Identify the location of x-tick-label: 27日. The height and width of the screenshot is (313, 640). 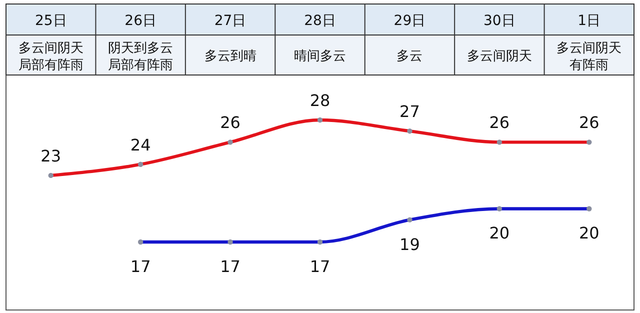
(230, 21).